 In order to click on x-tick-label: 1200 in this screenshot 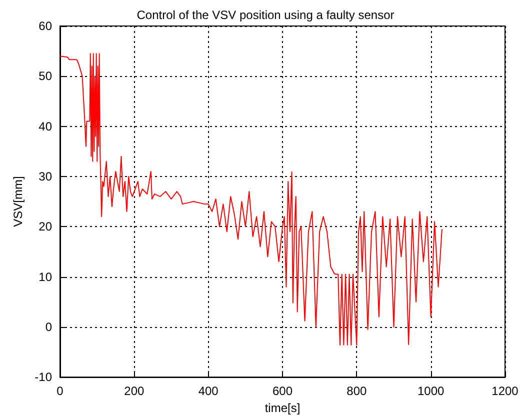, I will do `click(505, 391)`.